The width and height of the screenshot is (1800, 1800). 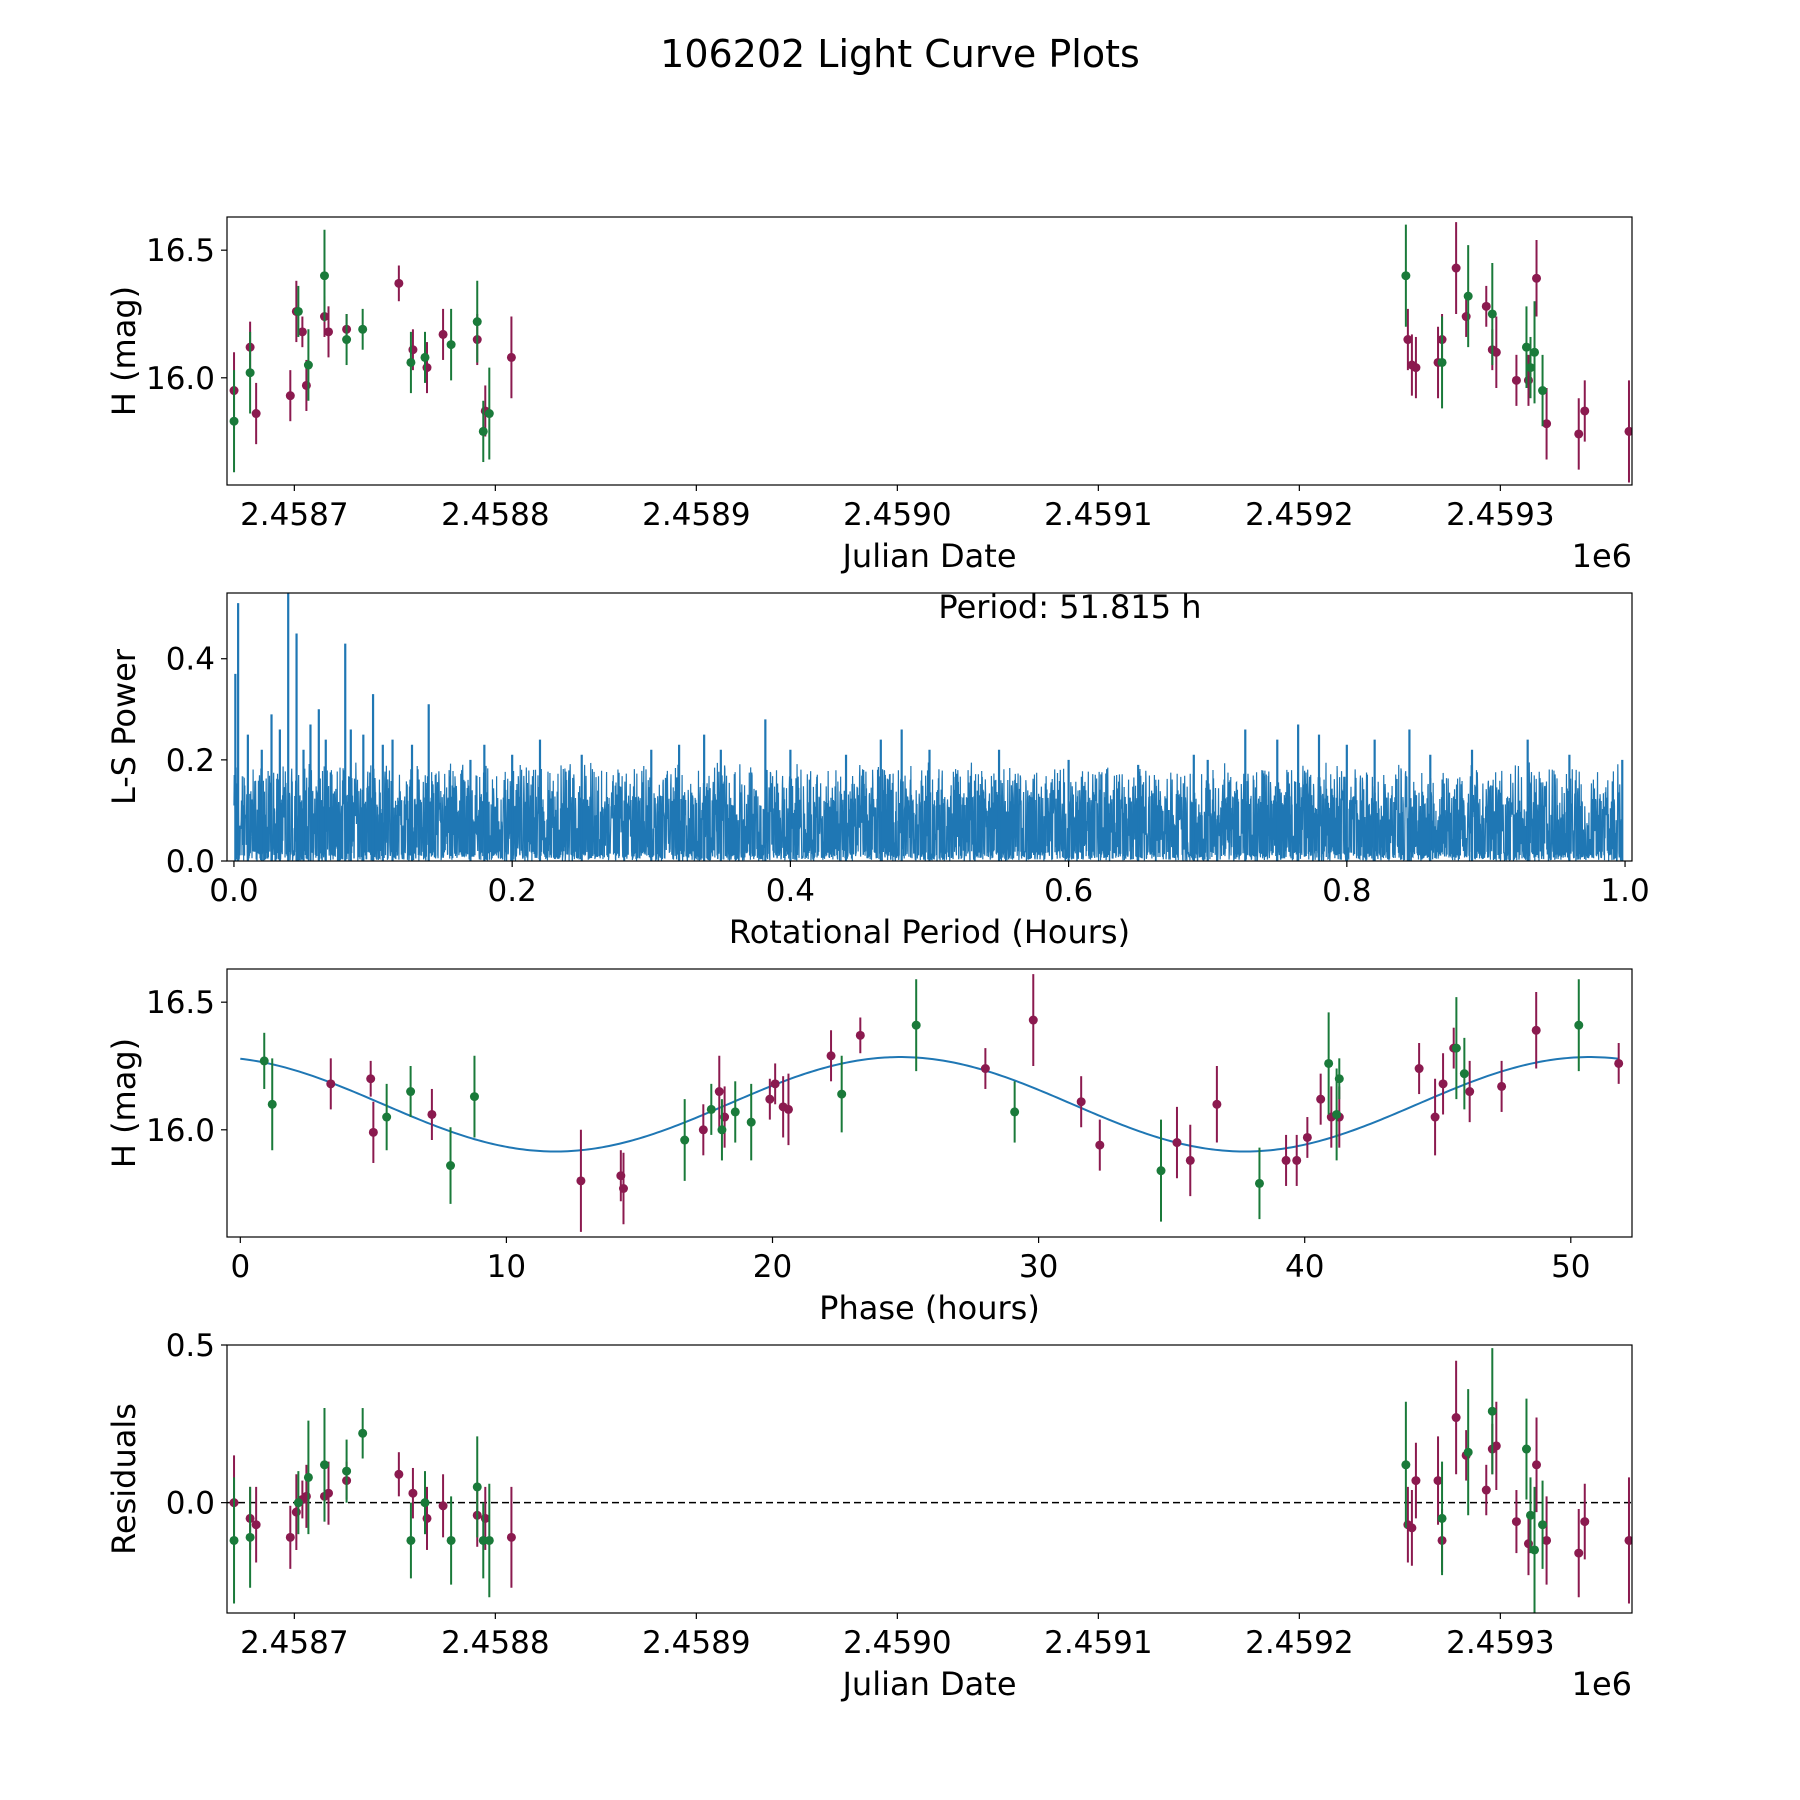 I want to click on x-tick-label: 50, so click(x=1570, y=1267).